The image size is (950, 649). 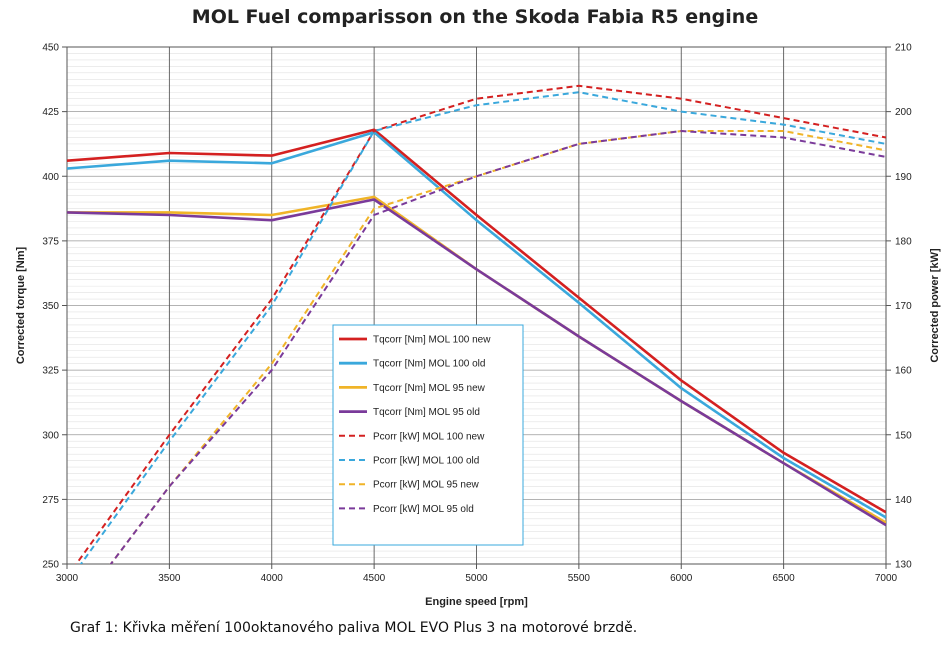 What do you see at coordinates (50, 435) in the screenshot?
I see `y-tick-label: 300` at bounding box center [50, 435].